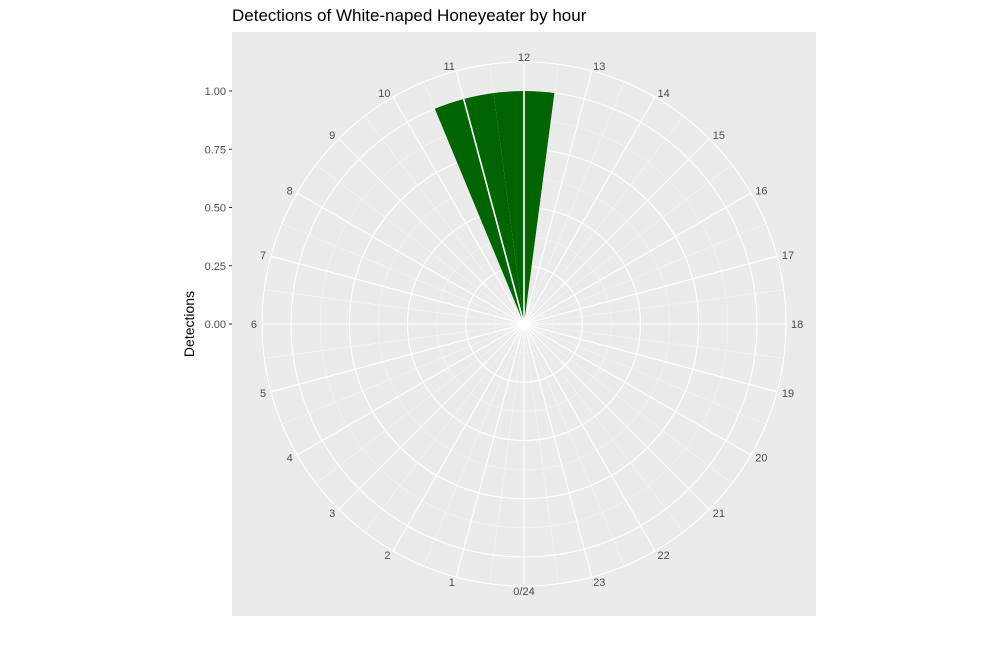  Describe the element at coordinates (719, 136) in the screenshot. I see `hour-label: 15` at that location.